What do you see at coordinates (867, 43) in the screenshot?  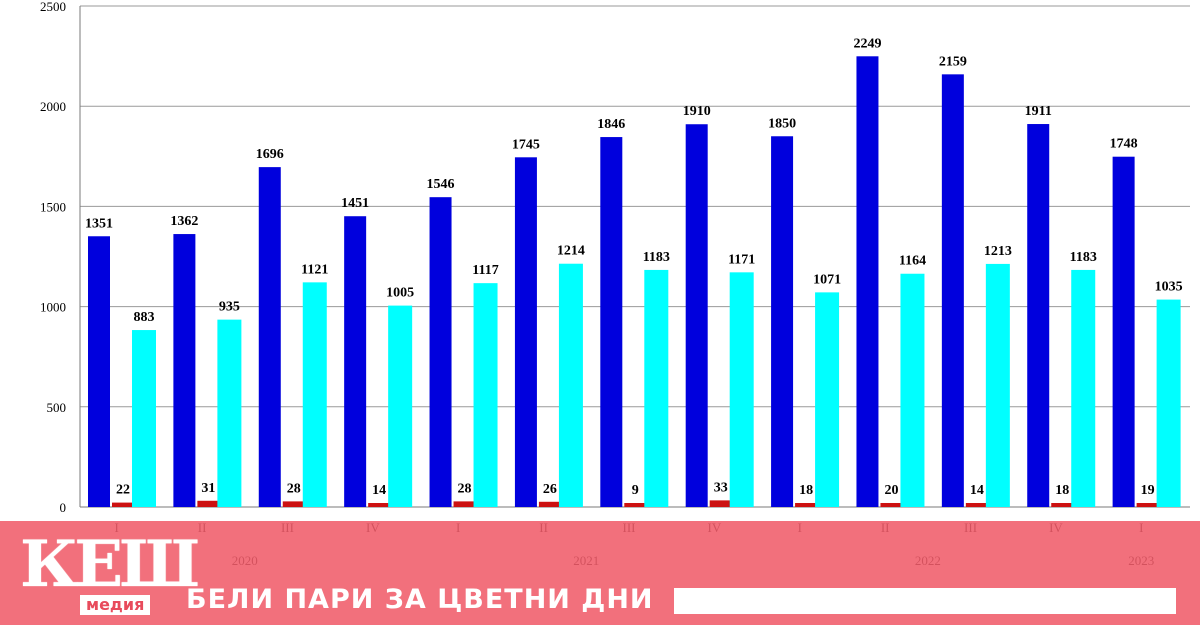 I see `data-label: 2249` at bounding box center [867, 43].